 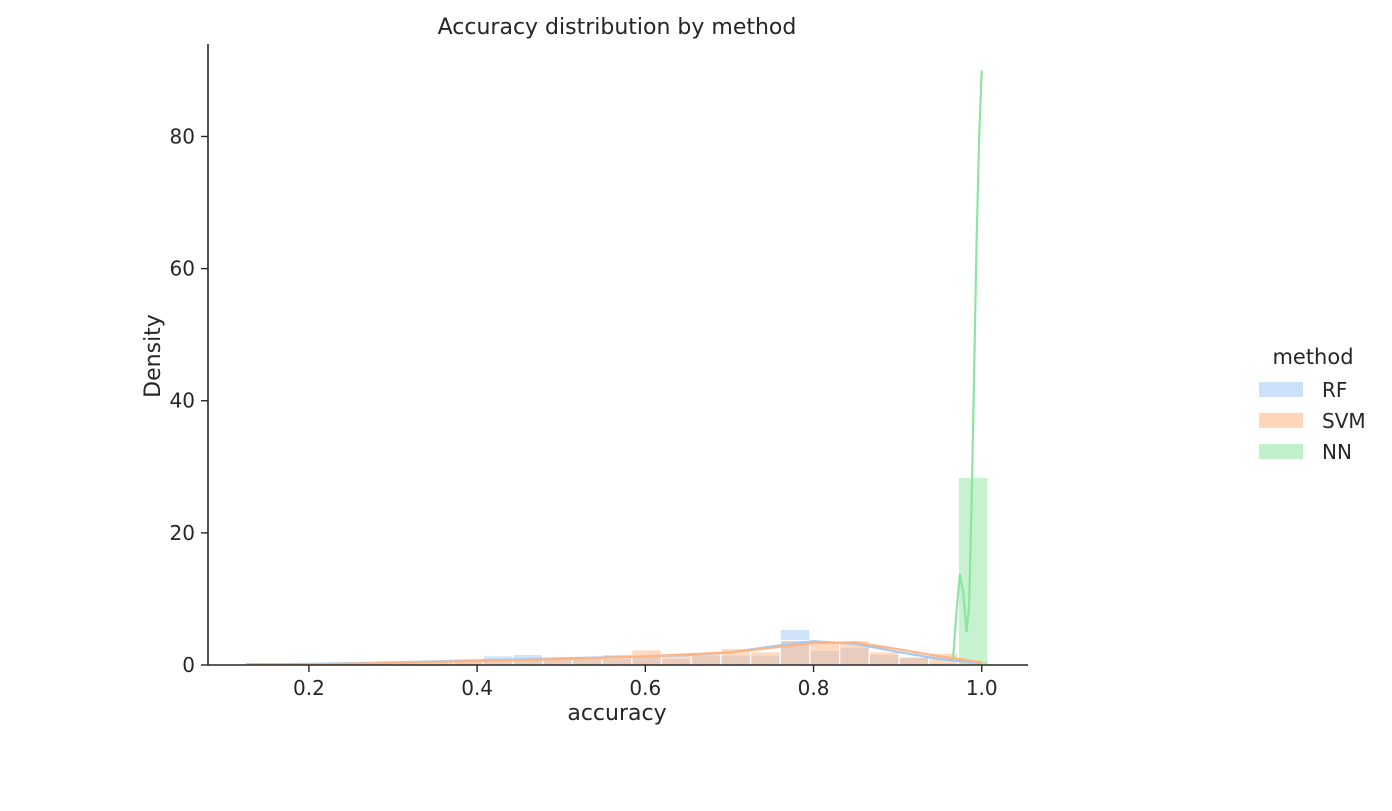 What do you see at coordinates (814, 688) in the screenshot?
I see `x-tick-label: 0.8` at bounding box center [814, 688].